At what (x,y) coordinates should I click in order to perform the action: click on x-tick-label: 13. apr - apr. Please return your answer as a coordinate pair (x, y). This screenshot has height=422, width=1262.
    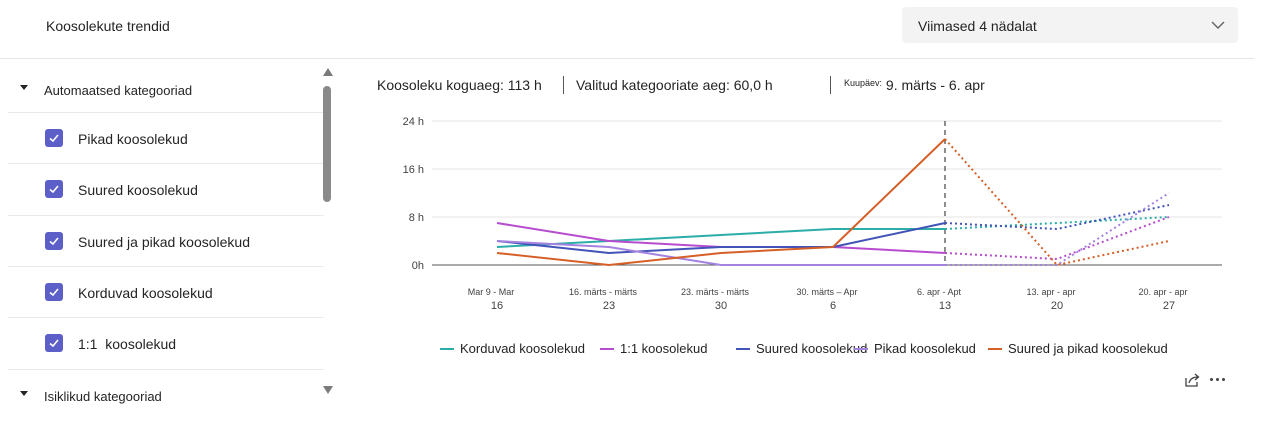
    Looking at the image, I should click on (1050, 292).